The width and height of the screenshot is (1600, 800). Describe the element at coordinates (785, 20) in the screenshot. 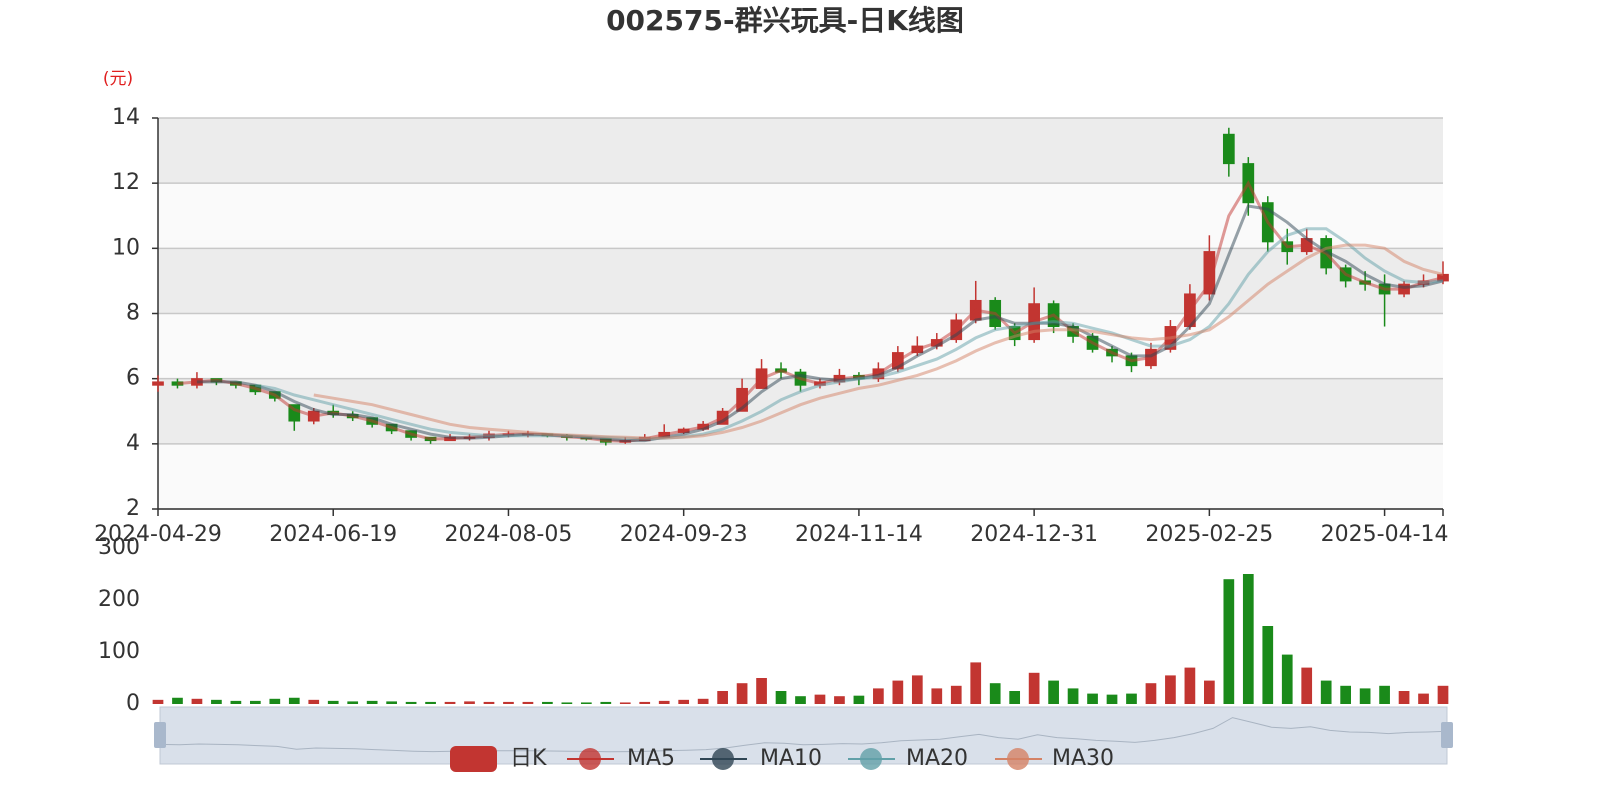

I see `chart-title: 002575-群兴玩具-日K线图` at that location.